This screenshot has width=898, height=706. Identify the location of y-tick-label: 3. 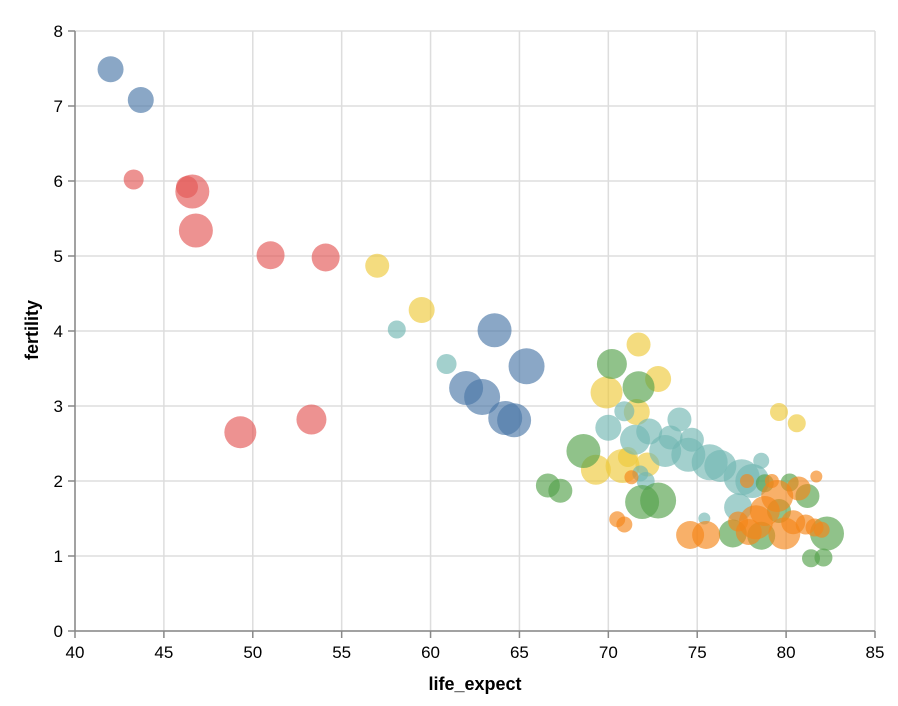
(58, 406).